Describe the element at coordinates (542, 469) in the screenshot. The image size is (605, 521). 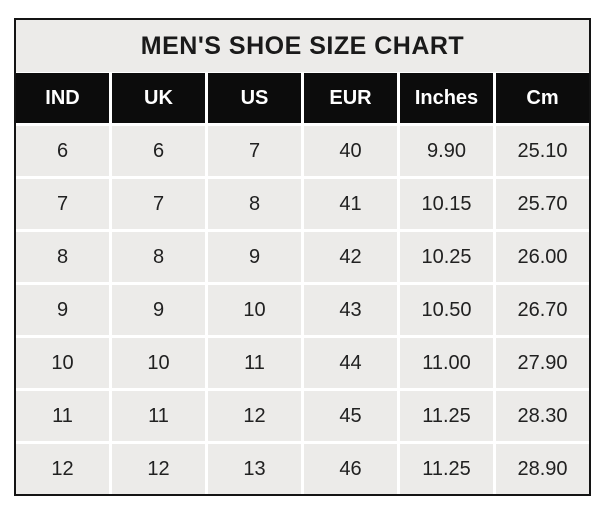
I see `table-cell: 28.90` at that location.